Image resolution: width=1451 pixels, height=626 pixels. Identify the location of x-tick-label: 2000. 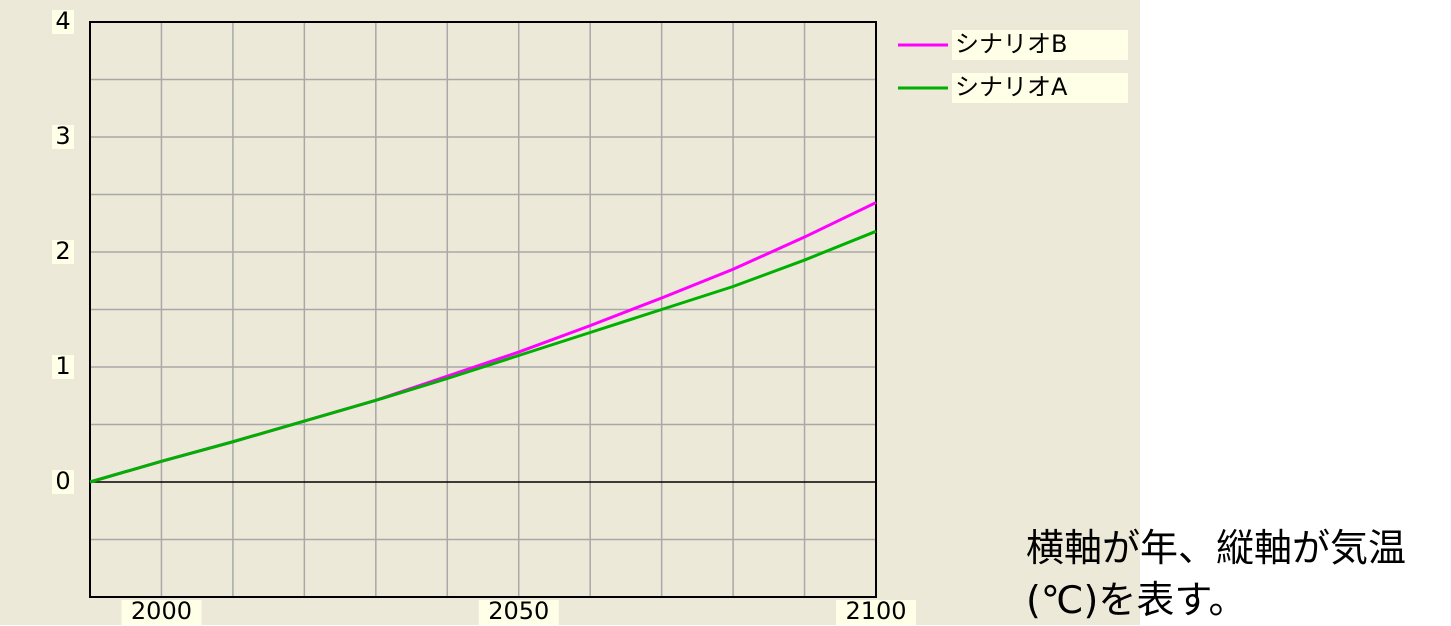
(161, 611).